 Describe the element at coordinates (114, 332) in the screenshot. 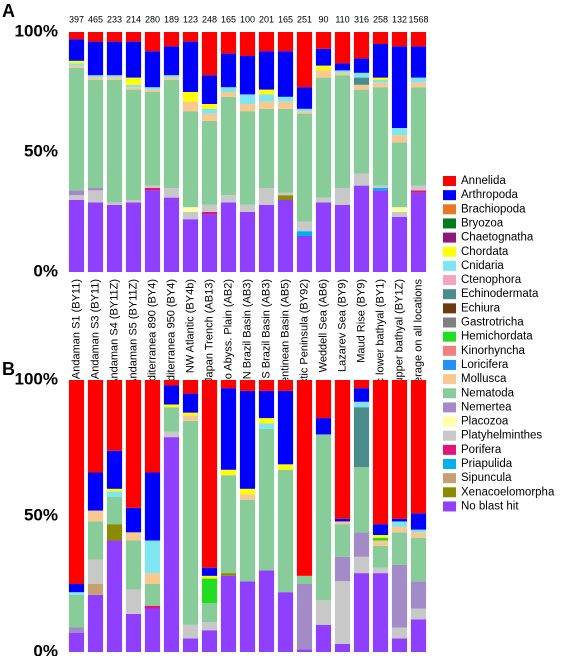

I see `x-tick-label: Andaman S4 (BY11Z)` at that location.